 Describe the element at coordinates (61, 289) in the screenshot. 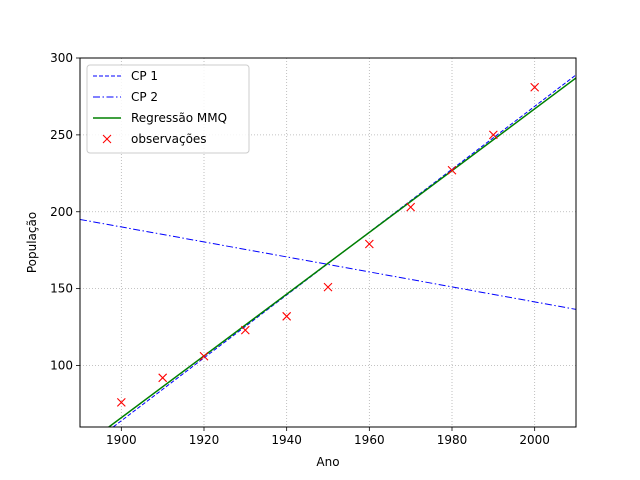

I see `y-tick-label: 150` at that location.